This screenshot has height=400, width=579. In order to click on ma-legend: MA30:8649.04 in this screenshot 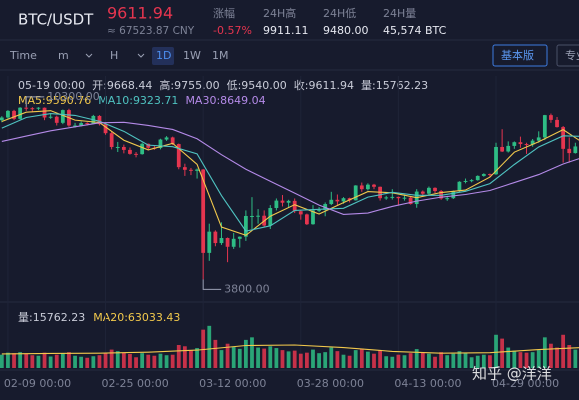, I will do `click(225, 100)`.